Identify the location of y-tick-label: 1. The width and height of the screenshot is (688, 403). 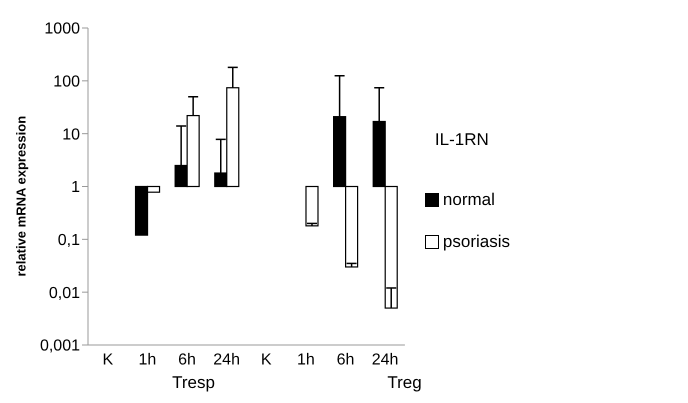
(75, 187).